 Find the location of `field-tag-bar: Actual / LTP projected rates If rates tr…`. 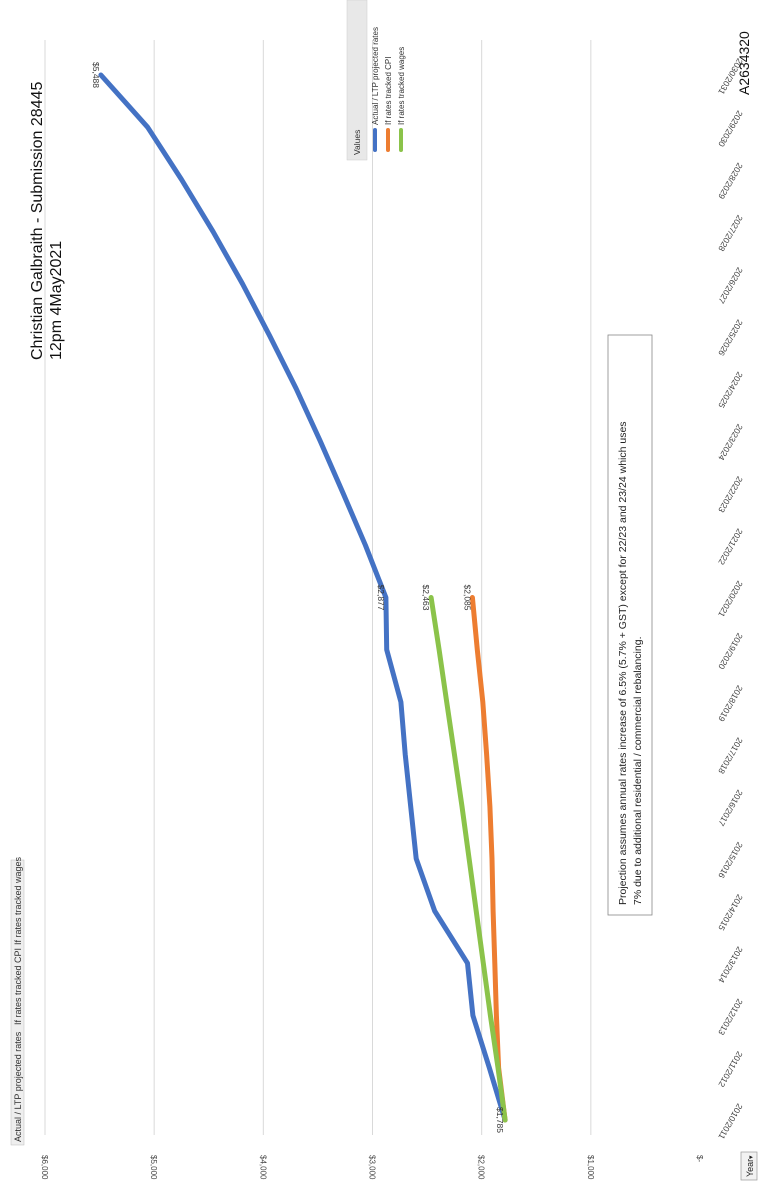

field-tag-bar: Actual / LTP projected rates If rates tr… is located at coordinates (17, 1001).